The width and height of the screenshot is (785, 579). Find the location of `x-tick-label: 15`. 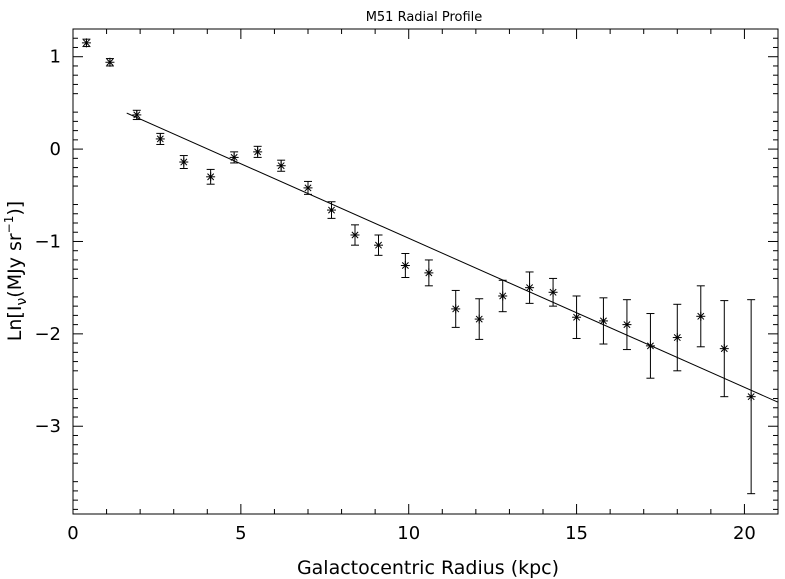

x-tick-label: 15 is located at coordinates (576, 533).